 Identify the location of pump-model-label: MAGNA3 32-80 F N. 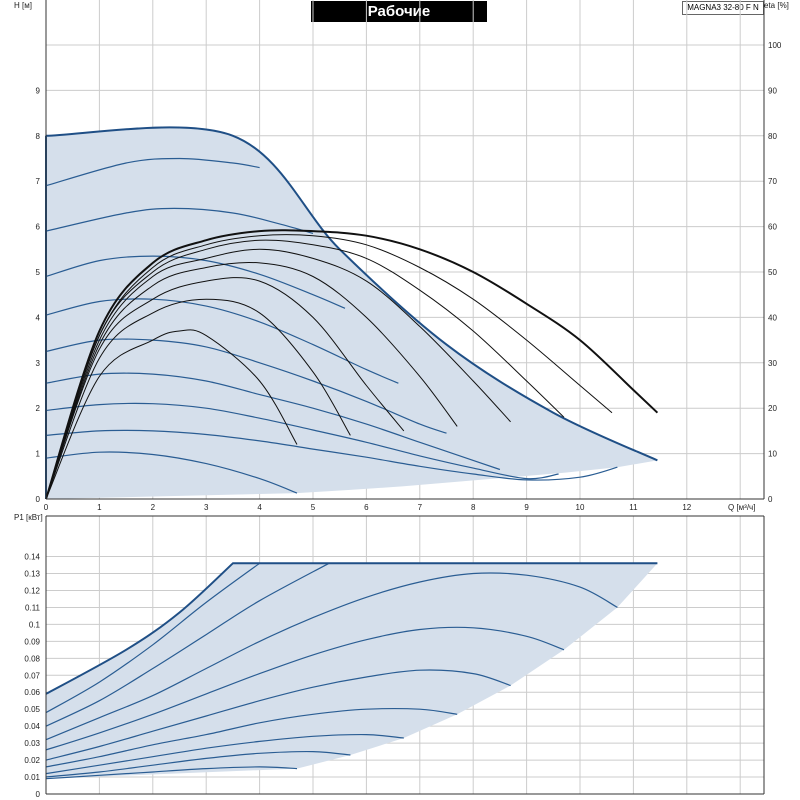
(723, 8).